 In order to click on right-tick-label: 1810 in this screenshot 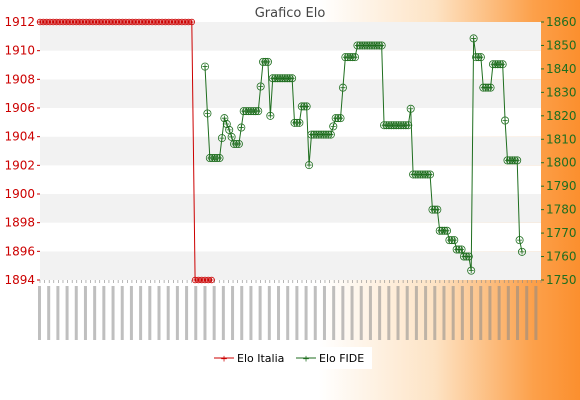, I will do `click(561, 139)`.